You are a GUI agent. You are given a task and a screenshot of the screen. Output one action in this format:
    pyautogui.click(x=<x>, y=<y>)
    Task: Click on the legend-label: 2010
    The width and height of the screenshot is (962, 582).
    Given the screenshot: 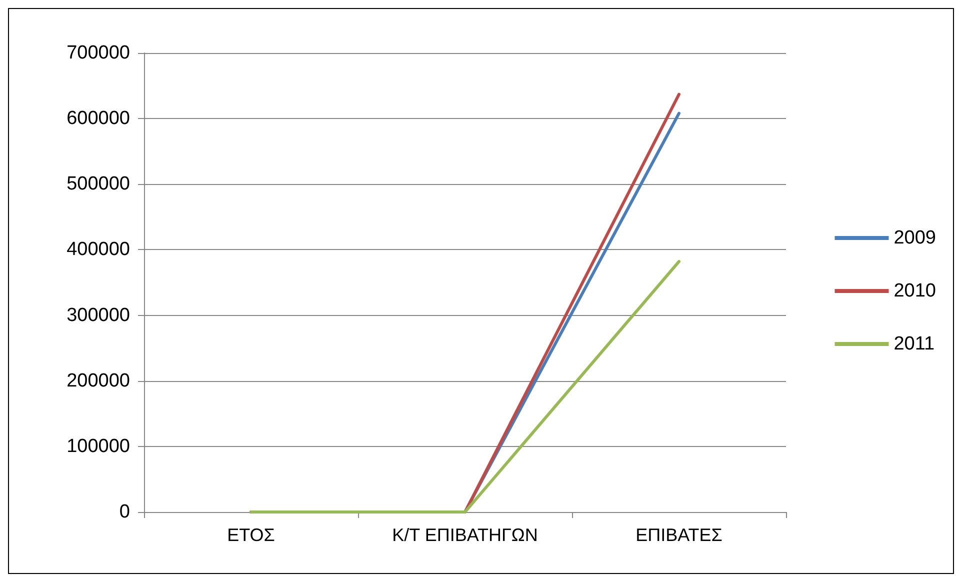 What is the action you would take?
    pyautogui.click(x=915, y=291)
    